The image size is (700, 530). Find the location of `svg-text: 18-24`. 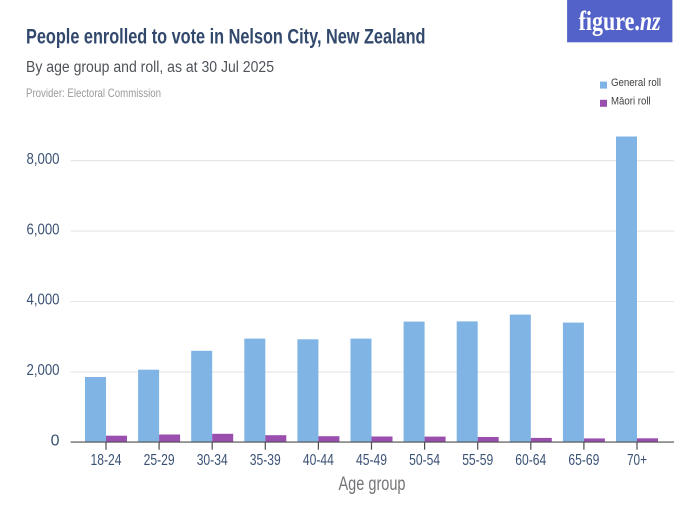

svg-text: 18-24 is located at coordinates (106, 460).